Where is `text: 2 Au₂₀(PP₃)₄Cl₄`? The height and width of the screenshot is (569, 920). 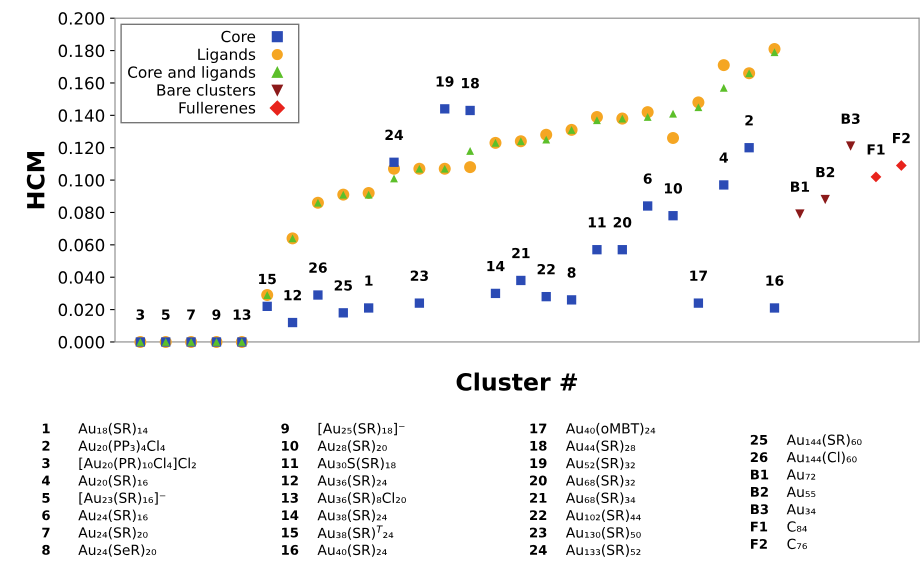 text: 2 Au₂₀(PP₃)₄Cl₄ is located at coordinates (104, 446).